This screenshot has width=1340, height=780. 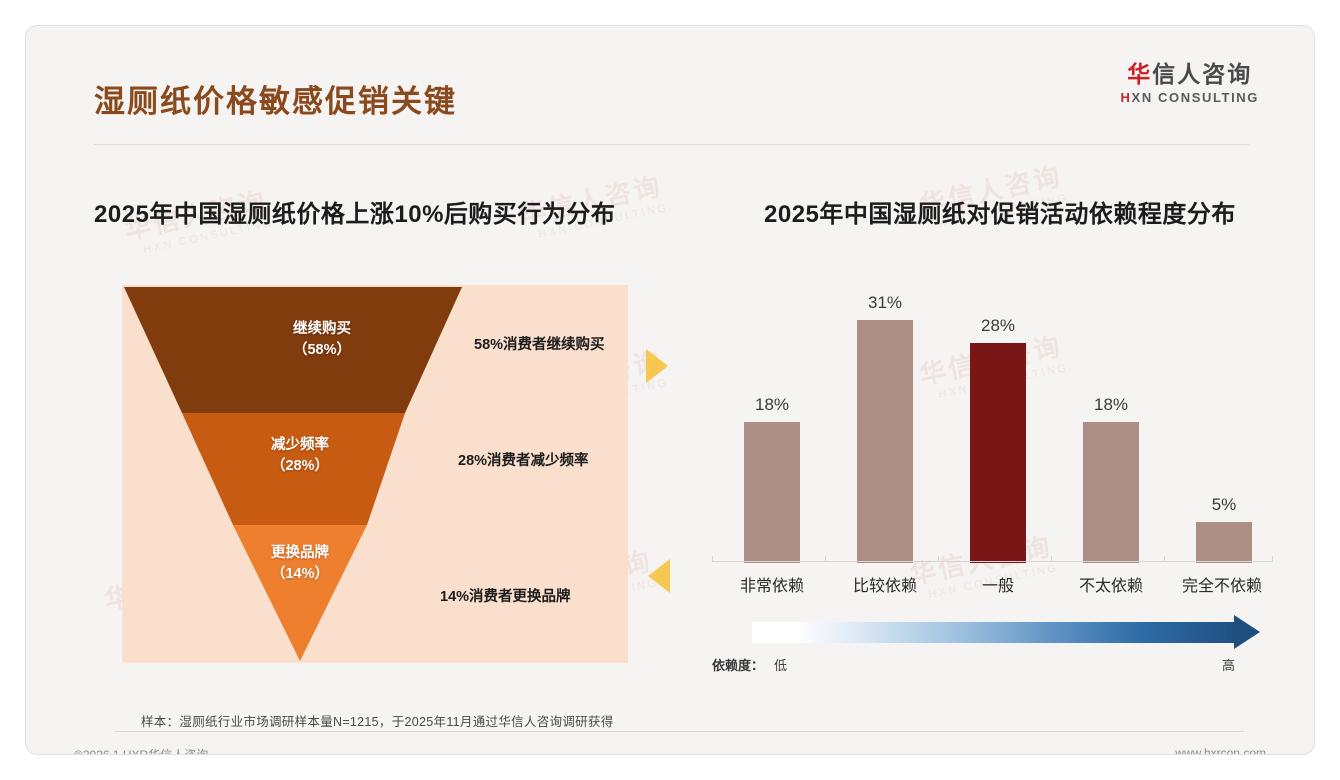 I want to click on funnel-stage-1-label: 继续购买 （58%）, so click(x=322, y=340).